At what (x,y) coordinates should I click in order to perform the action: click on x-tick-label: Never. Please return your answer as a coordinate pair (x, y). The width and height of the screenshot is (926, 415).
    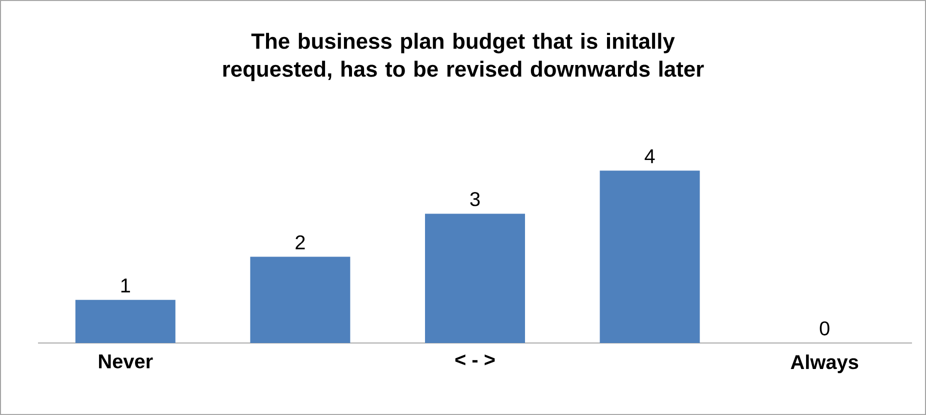
    Looking at the image, I should click on (126, 361).